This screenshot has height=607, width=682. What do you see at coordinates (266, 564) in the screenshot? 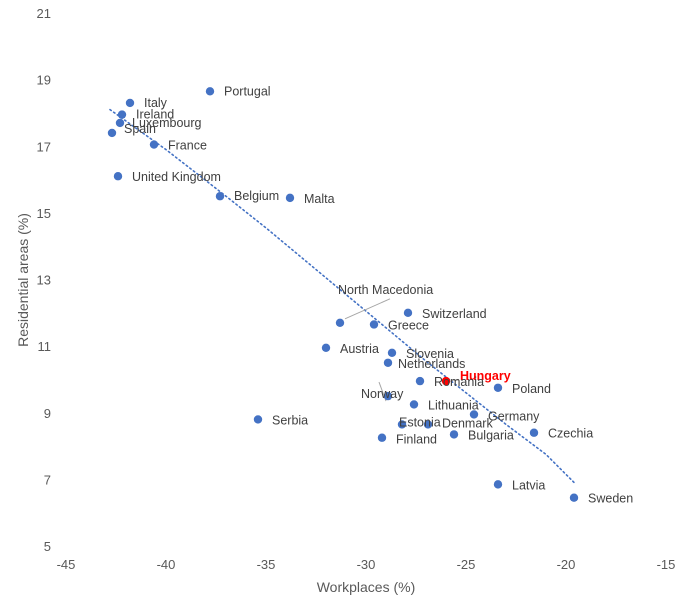
I see `x-tick-label: -35` at bounding box center [266, 564].